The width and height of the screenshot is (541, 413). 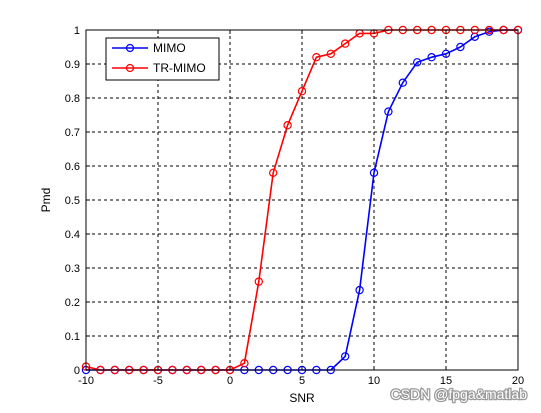 I want to click on y-tick-label: 0.5, so click(x=72, y=201).